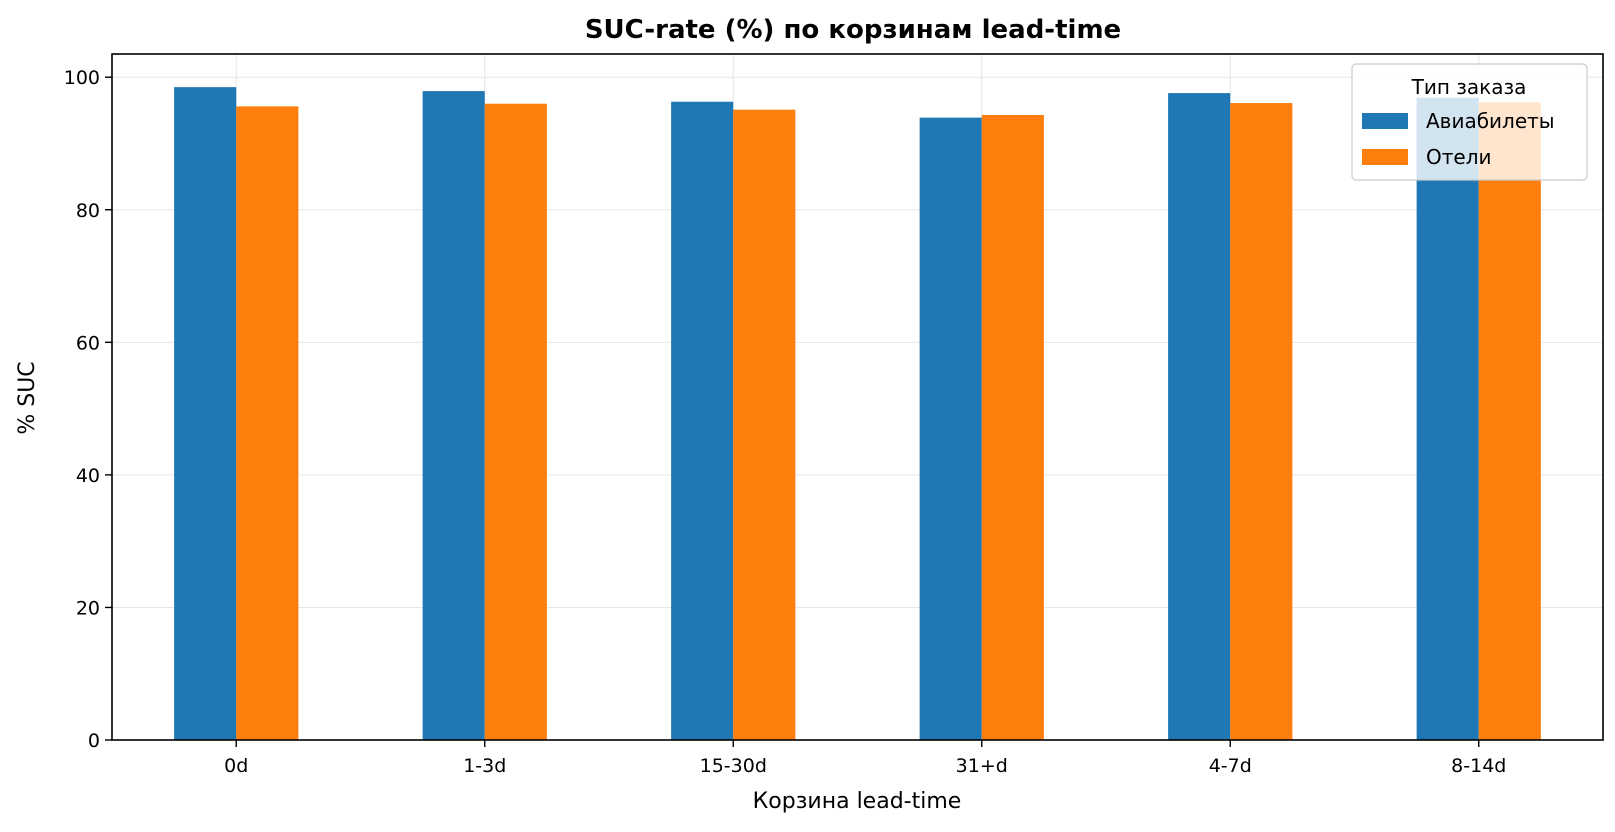  I want to click on bar-avia-15-30d, so click(702, 420).